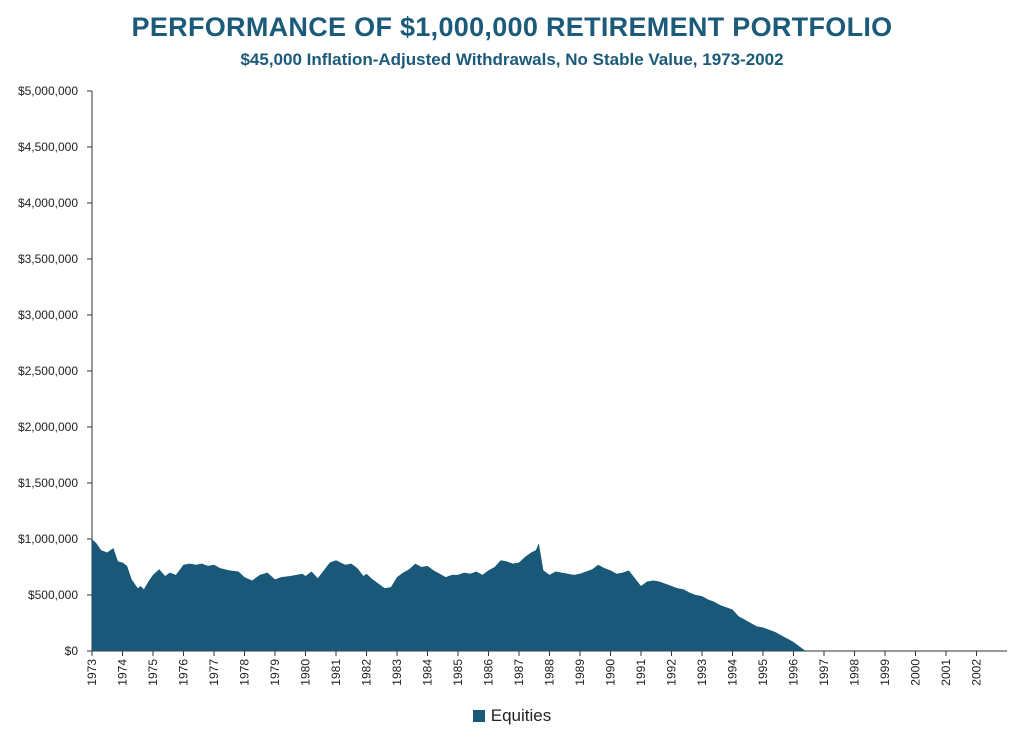 This screenshot has width=1024, height=744. I want to click on x-tick-label: 1994, so click(733, 672).